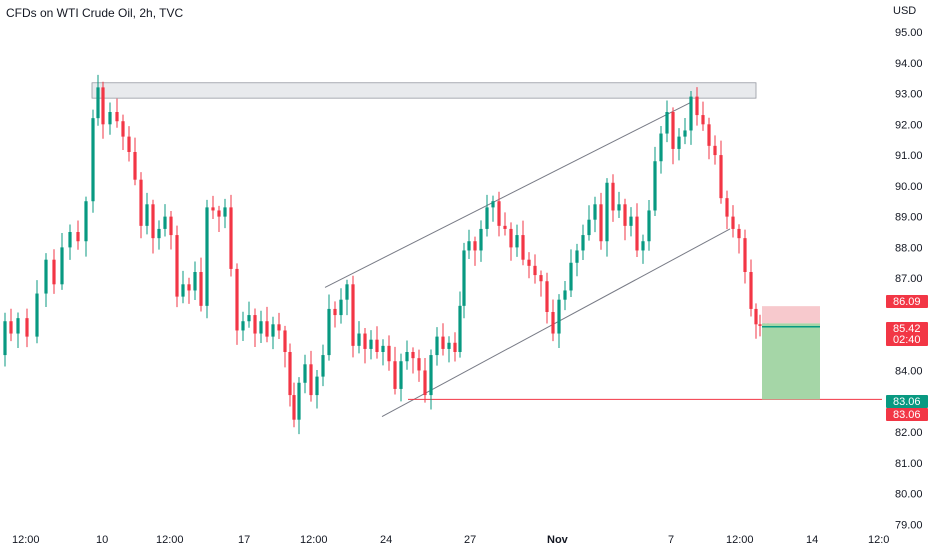 This screenshot has width=932, height=550. What do you see at coordinates (424, 90) in the screenshot?
I see `resistance-zone` at bounding box center [424, 90].